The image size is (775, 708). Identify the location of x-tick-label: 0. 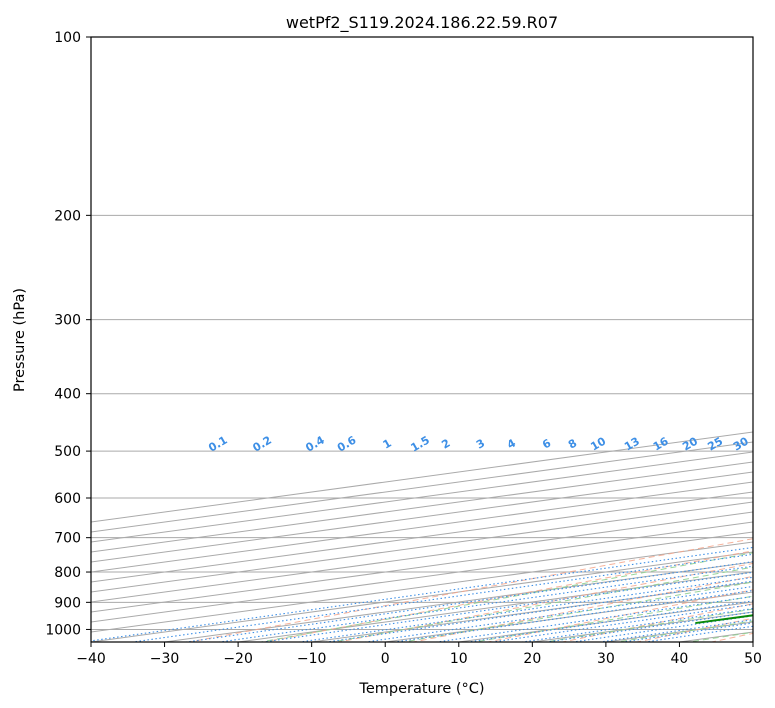
(385, 659).